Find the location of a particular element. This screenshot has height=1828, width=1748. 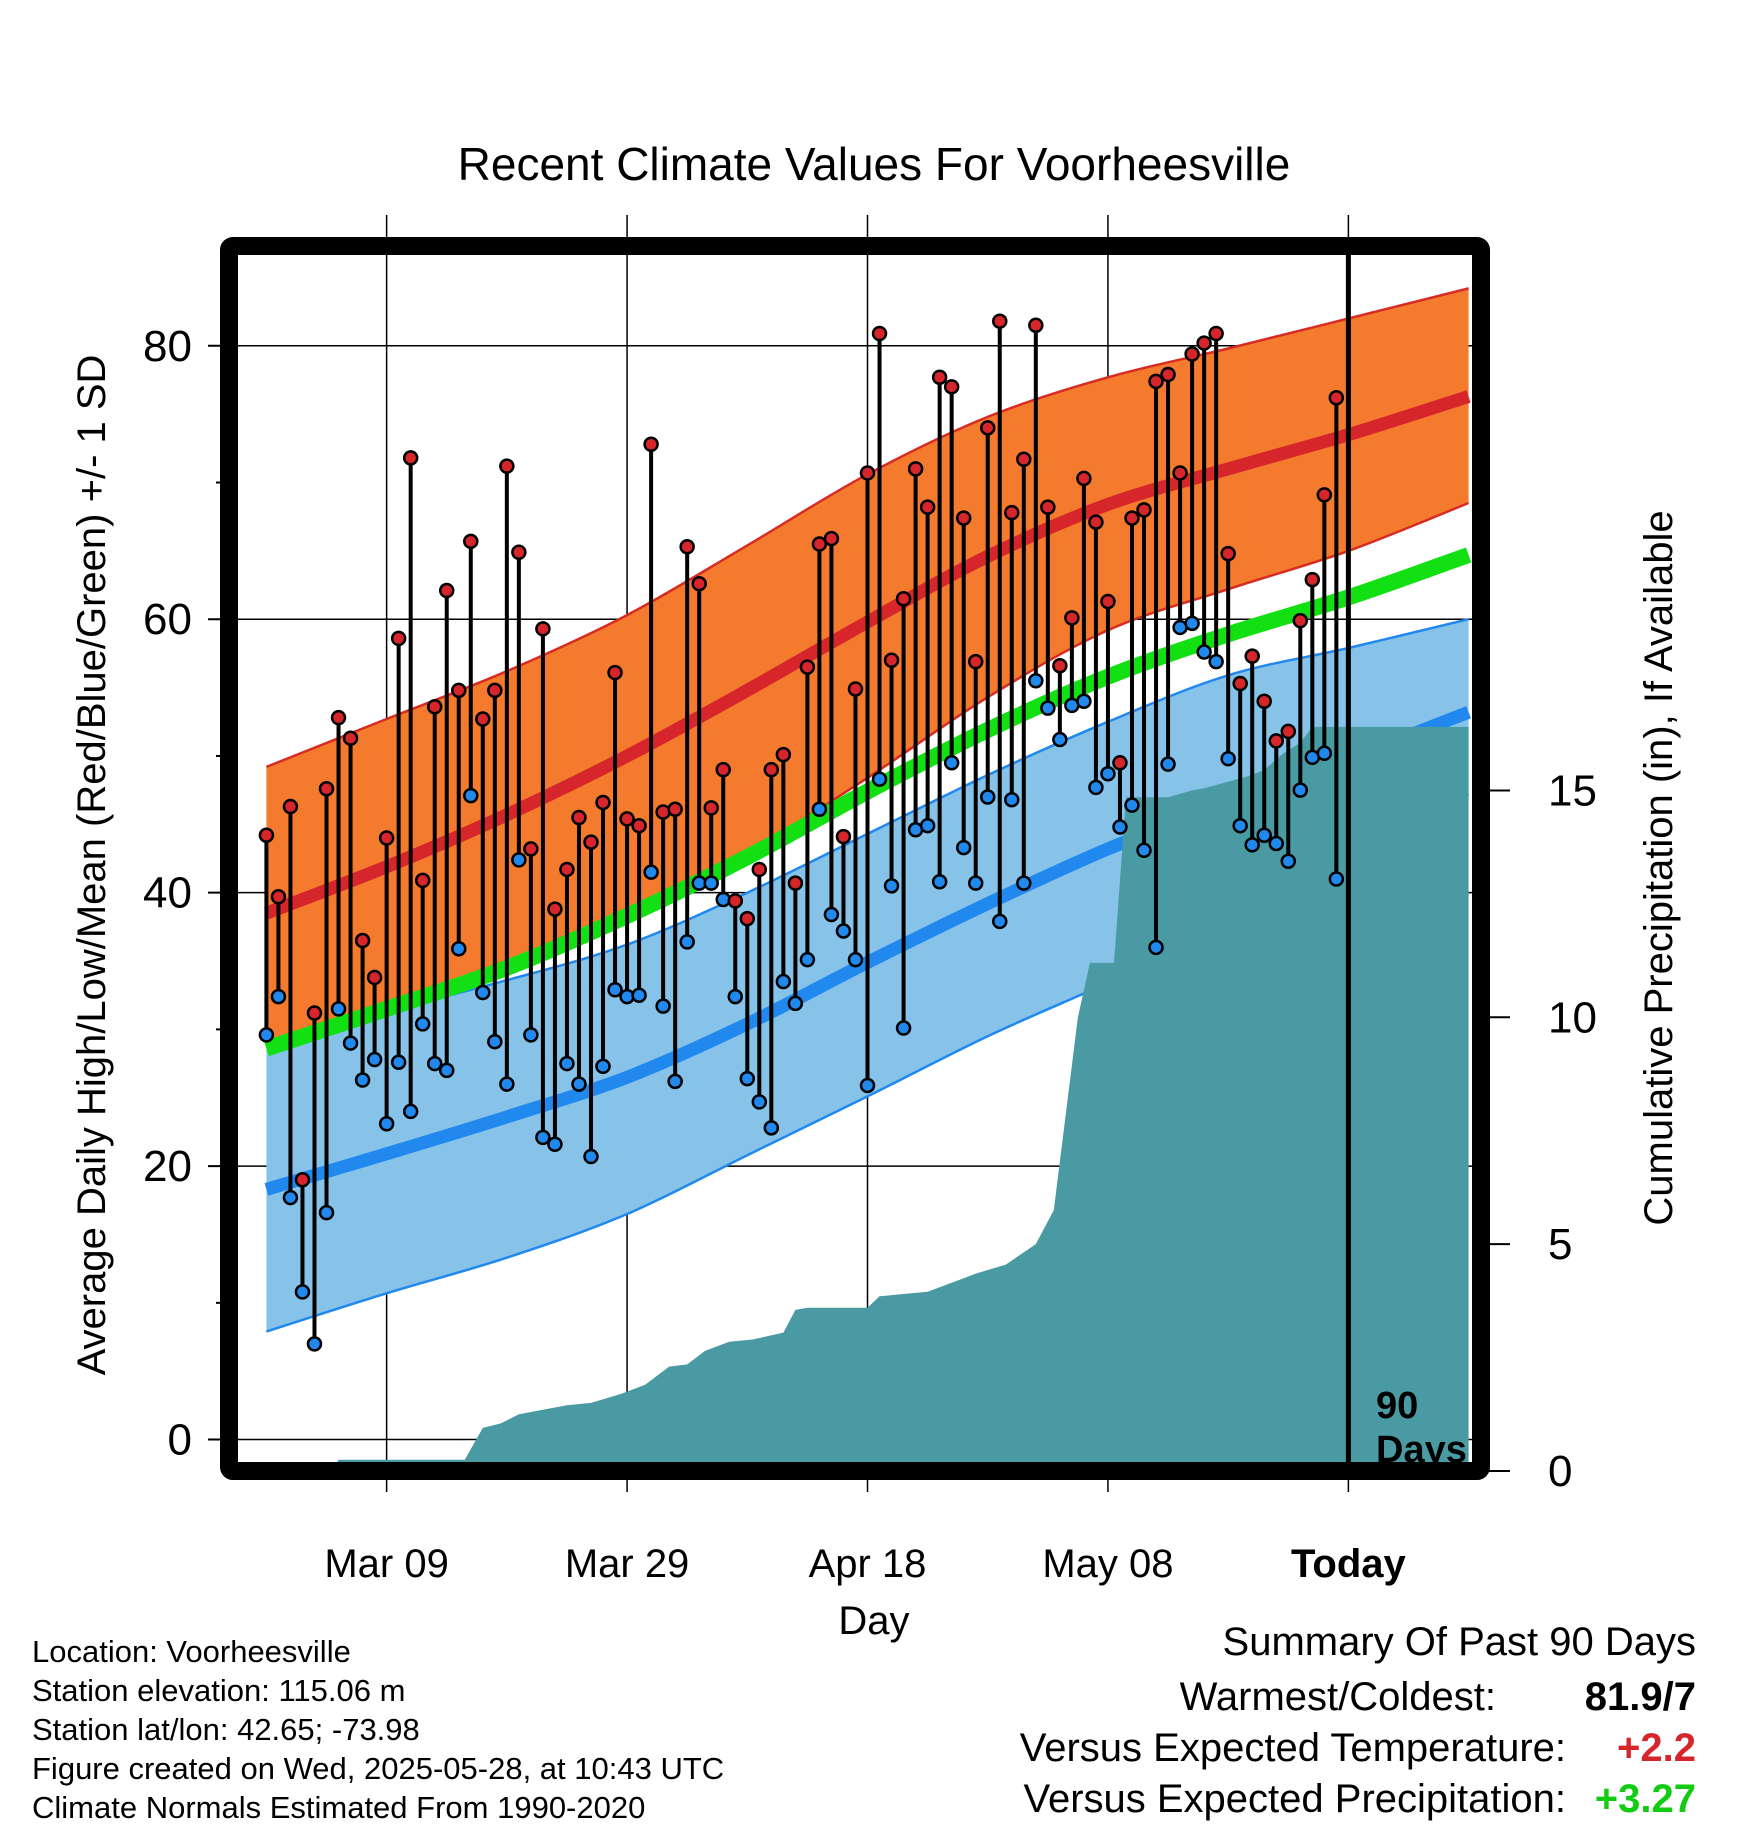

y2-tick-label: 0 is located at coordinates (1560, 1471).